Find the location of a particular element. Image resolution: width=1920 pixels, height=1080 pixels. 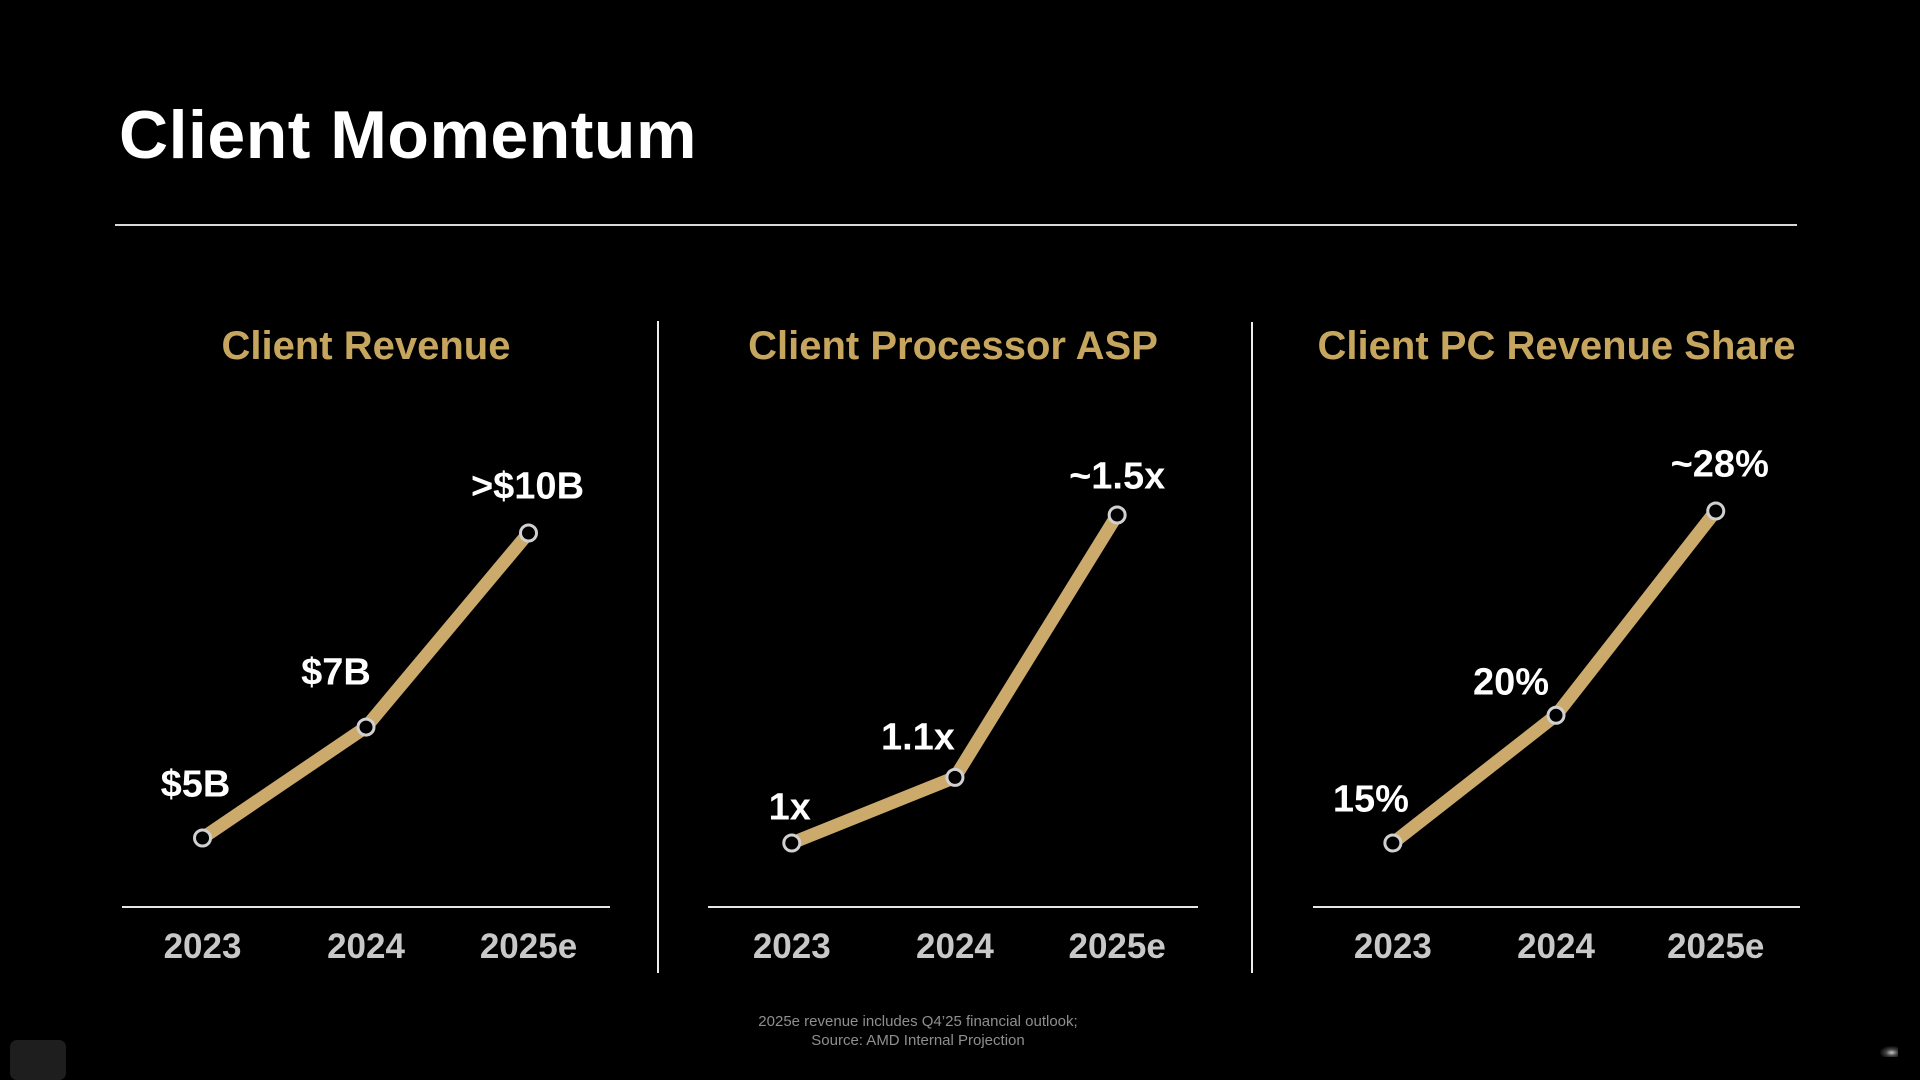

data-label-chart-1-2024: 1.1x is located at coordinates (917, 737).